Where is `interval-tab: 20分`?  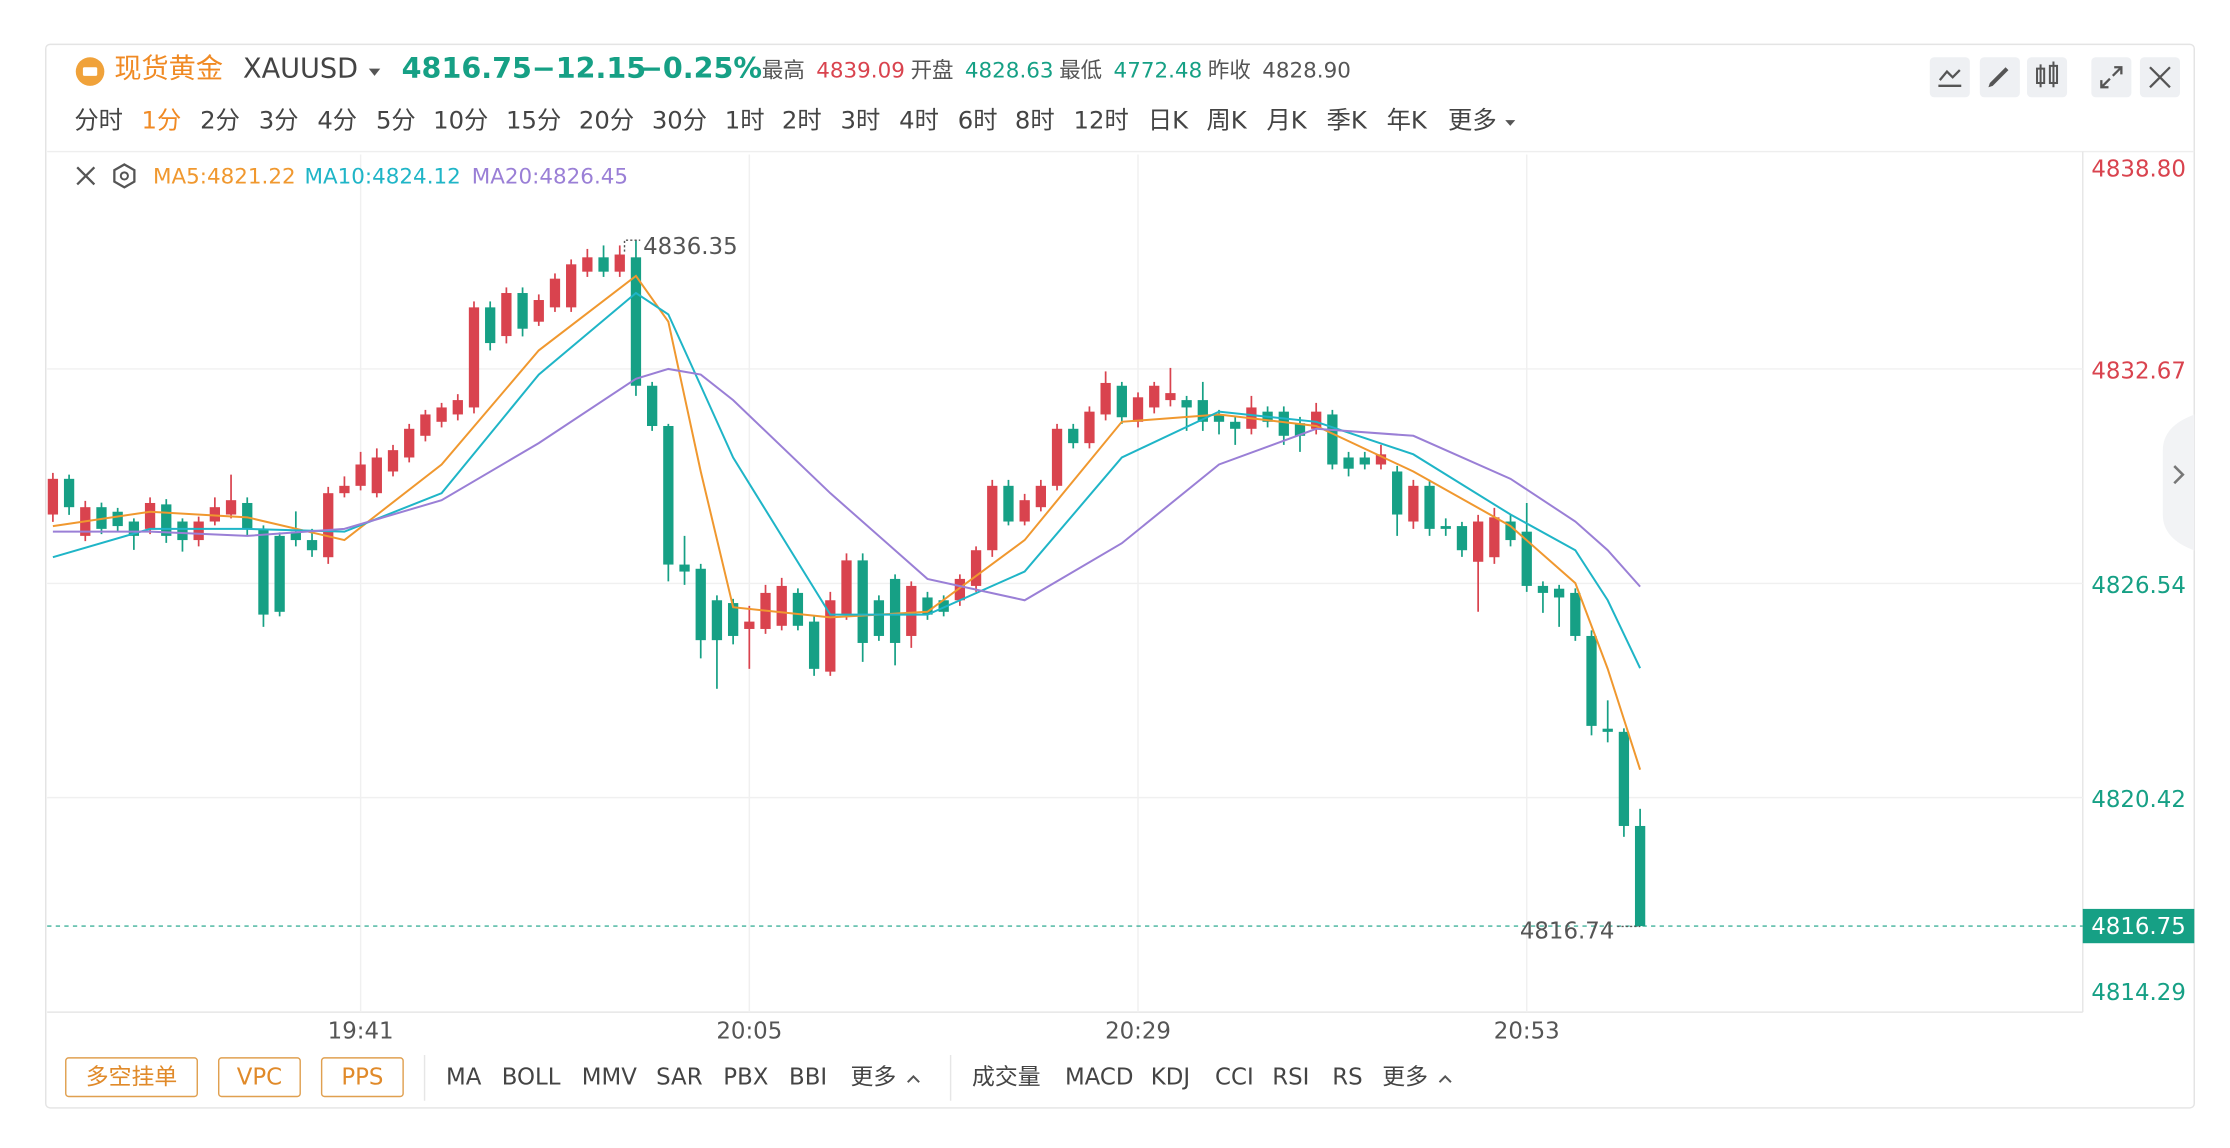
interval-tab: 20分 is located at coordinates (606, 120).